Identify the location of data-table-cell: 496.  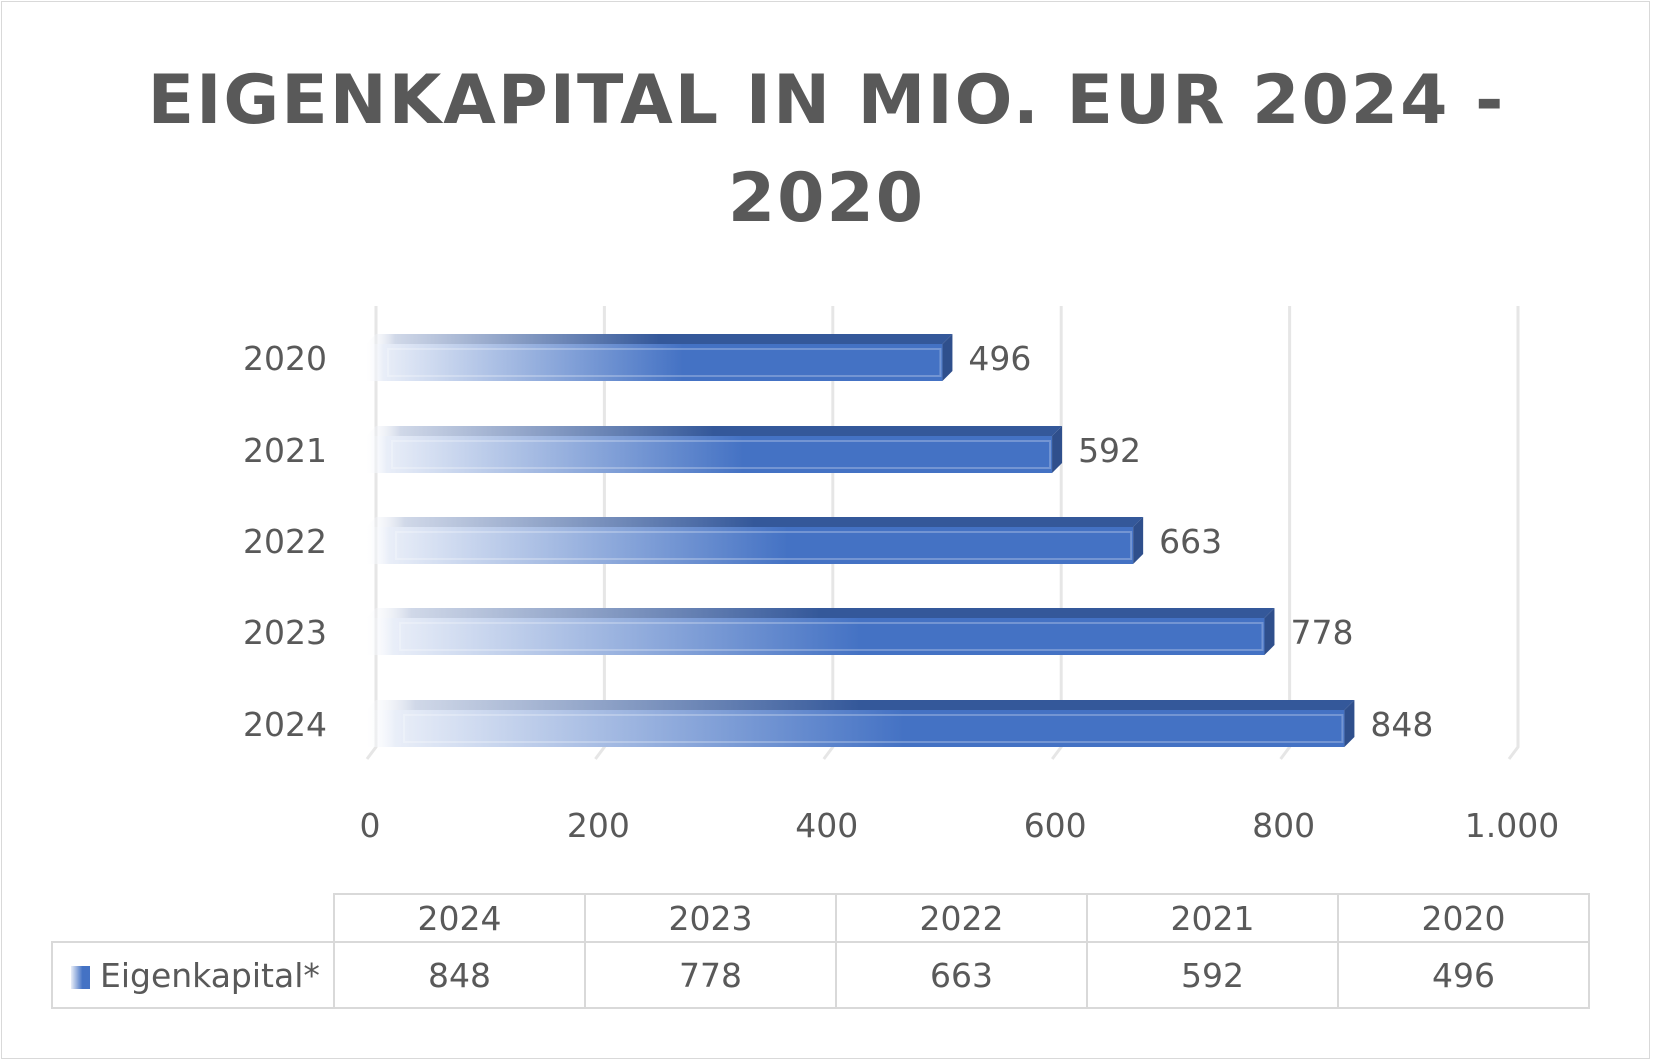
(1463, 975).